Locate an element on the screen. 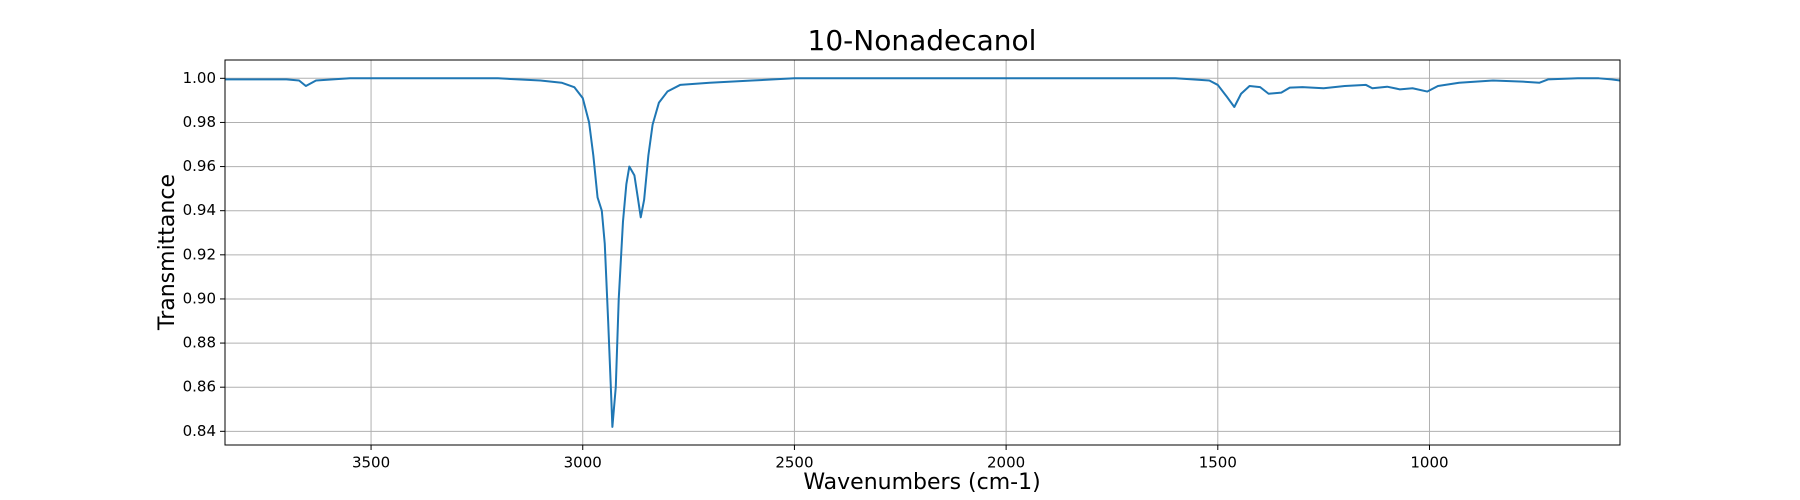  y-tick-label: 0.98 is located at coordinates (199, 122).